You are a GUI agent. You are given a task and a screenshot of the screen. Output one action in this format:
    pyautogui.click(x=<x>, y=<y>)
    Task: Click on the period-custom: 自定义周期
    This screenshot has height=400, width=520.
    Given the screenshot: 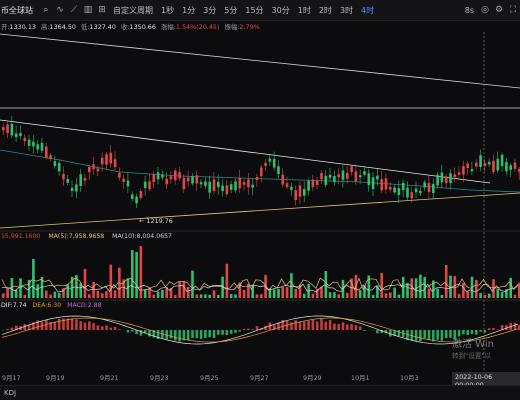 What is the action you would take?
    pyautogui.click(x=133, y=10)
    